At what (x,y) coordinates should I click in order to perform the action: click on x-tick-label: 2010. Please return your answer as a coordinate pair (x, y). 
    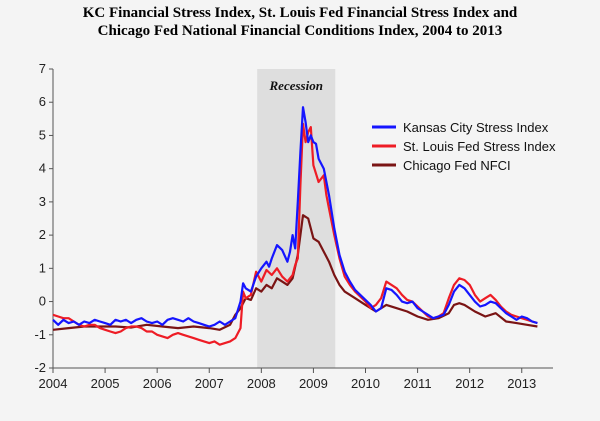
    Looking at the image, I should click on (365, 383).